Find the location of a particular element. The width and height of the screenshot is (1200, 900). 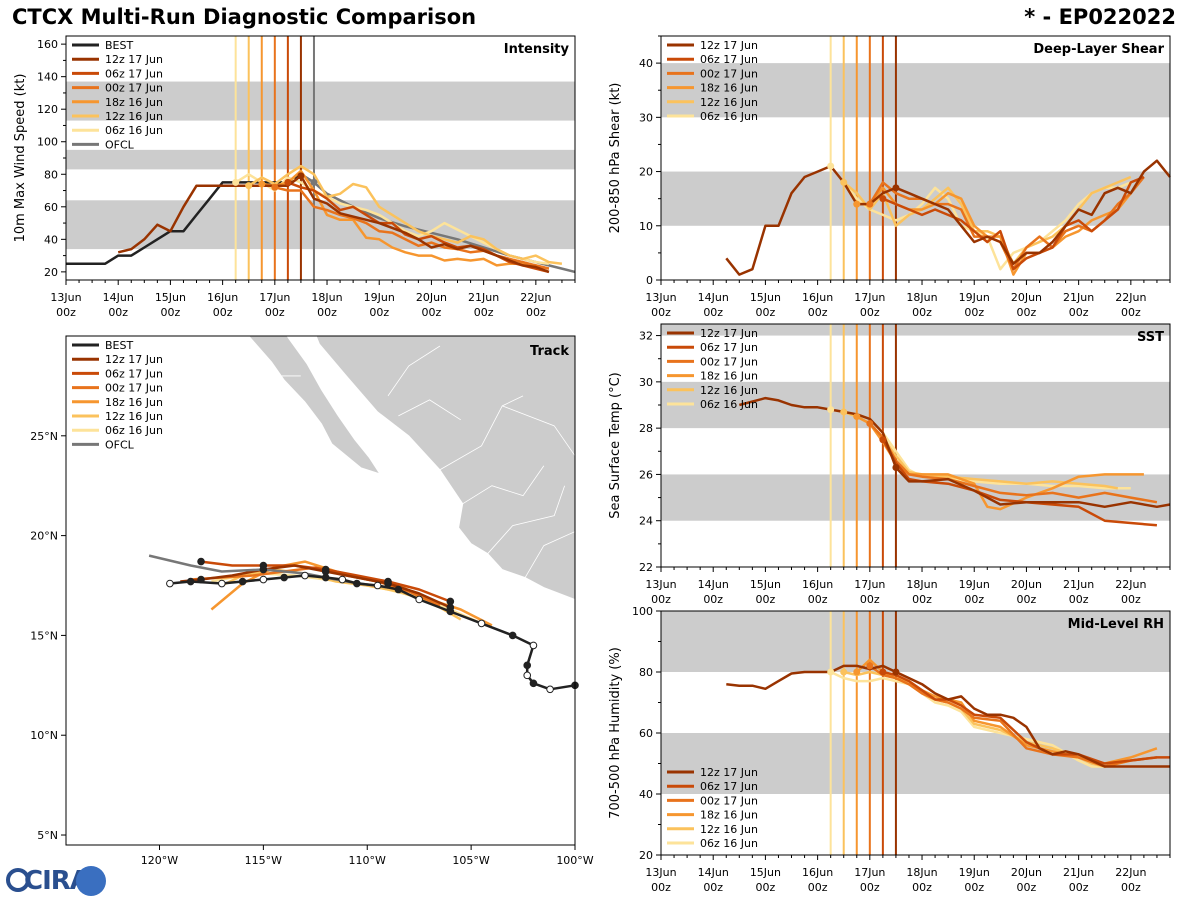

sst-xtick-label-day: 19Jun is located at coordinates (974, 584).